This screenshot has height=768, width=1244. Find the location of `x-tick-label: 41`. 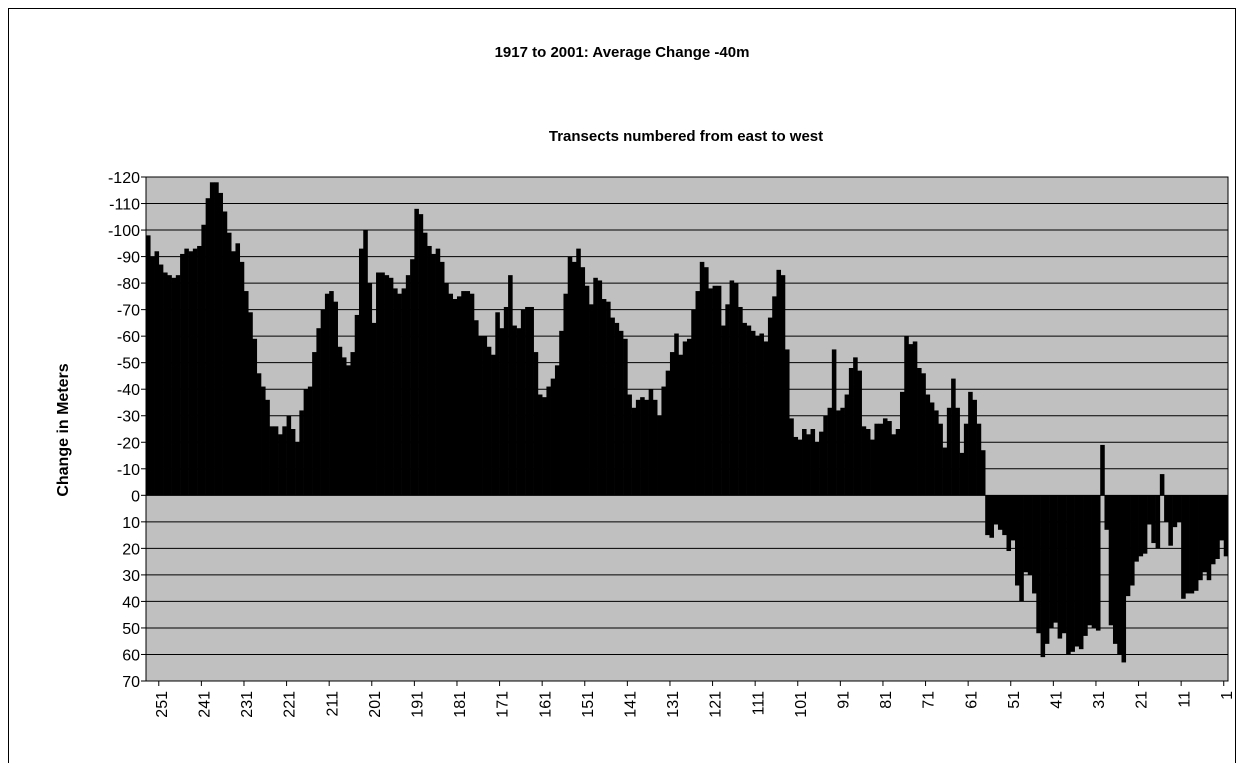

x-tick-label: 41 is located at coordinates (1056, 700).